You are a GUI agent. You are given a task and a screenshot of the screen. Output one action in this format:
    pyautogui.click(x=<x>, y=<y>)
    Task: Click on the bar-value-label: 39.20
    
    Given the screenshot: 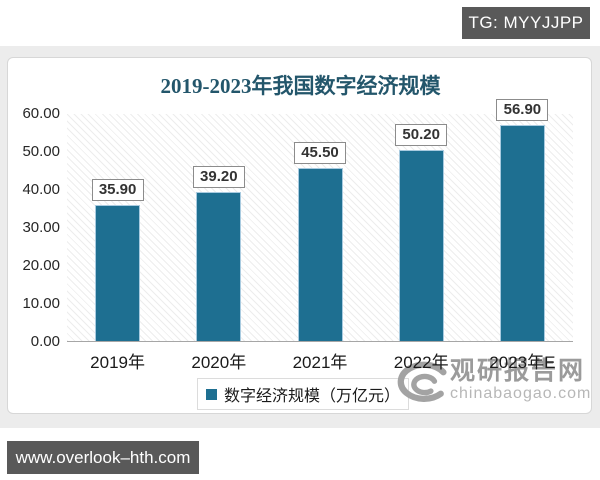 What is the action you would take?
    pyautogui.click(x=218, y=177)
    